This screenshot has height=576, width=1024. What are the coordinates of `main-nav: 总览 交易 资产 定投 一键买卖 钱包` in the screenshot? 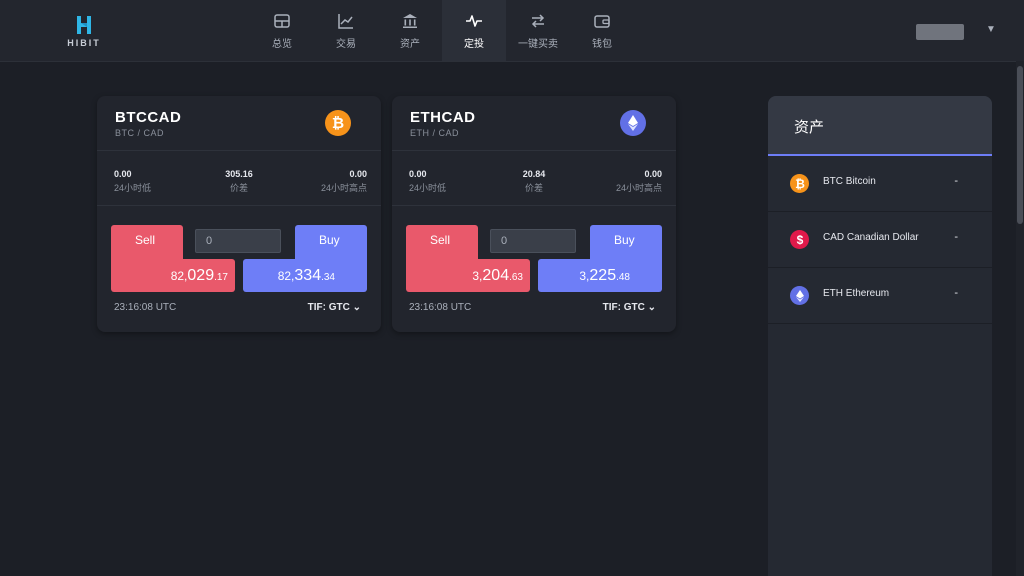 It's located at (442, 30).